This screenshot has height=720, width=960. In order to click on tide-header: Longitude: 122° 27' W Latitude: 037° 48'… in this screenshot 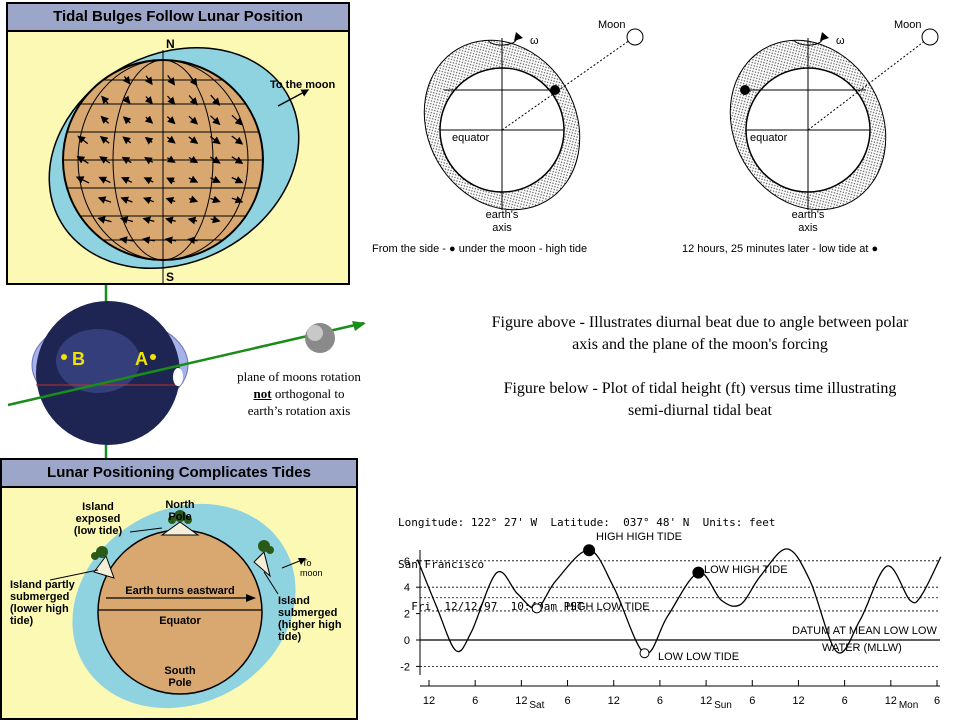, I will do `click(587, 558)`.